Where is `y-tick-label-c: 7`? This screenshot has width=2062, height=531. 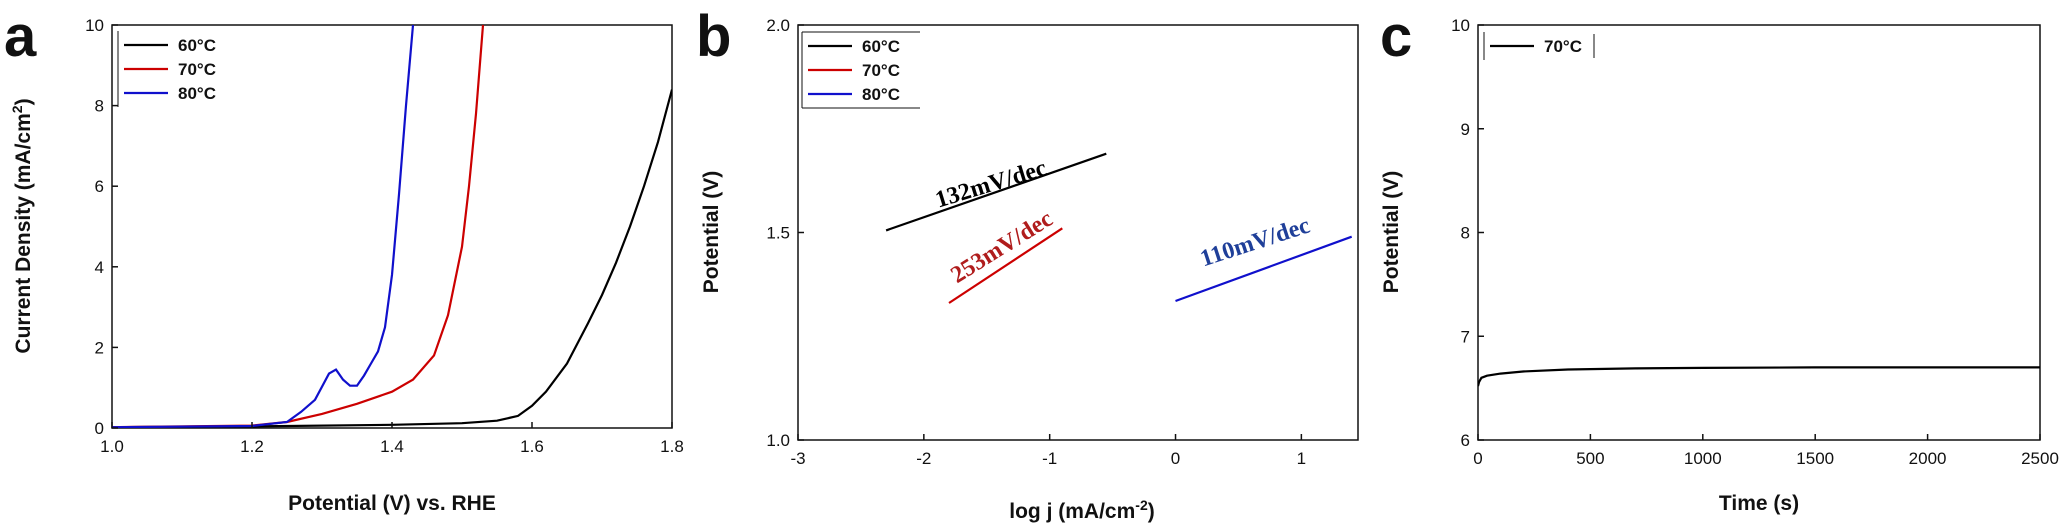
y-tick-label-c: 7 is located at coordinates (1465, 336).